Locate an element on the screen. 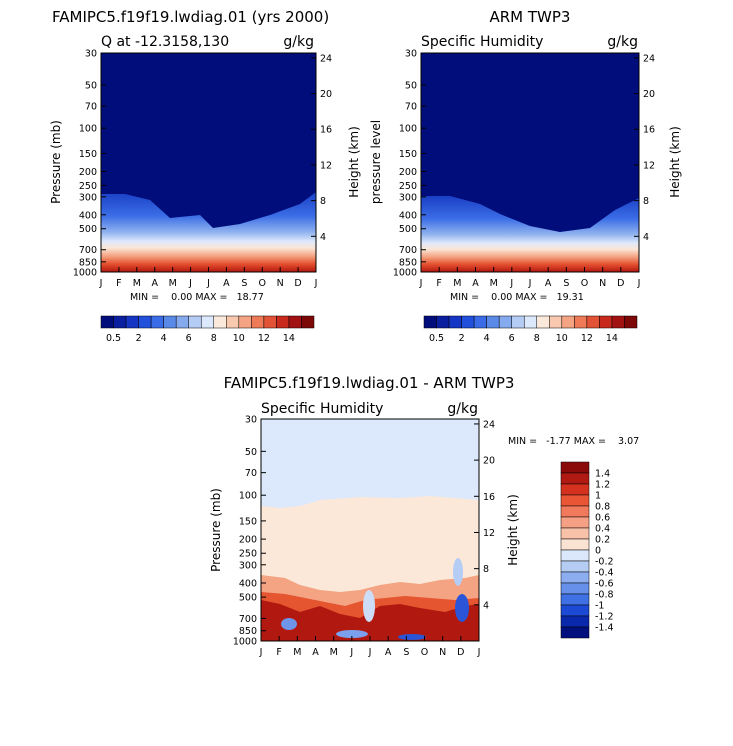 Image resolution: width=733 pixels, height=746 pixels. colorbar-label: 14 is located at coordinates (289, 338).